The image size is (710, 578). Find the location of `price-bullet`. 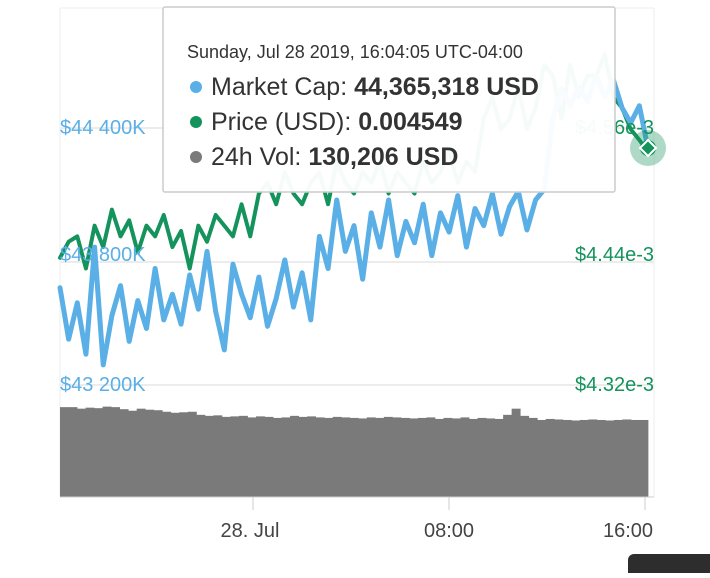

price-bullet is located at coordinates (196, 122).